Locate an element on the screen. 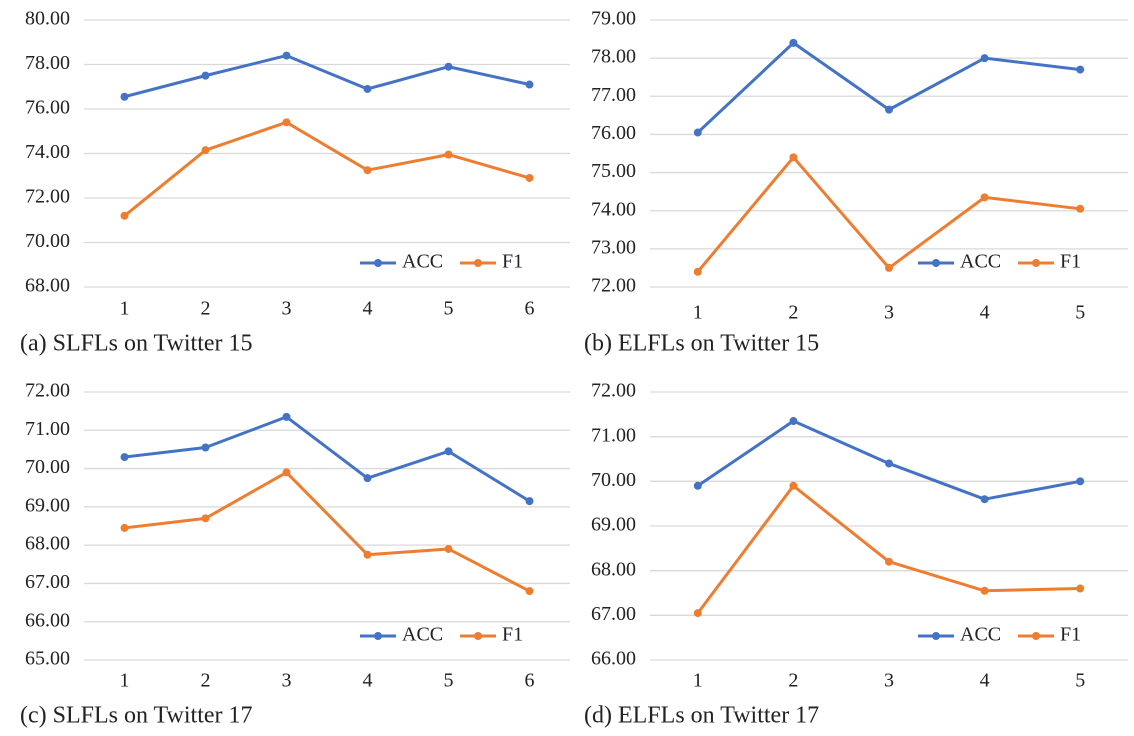 The height and width of the screenshot is (736, 1134). panel-caption: (b) ELFLs on Twitter 15 is located at coordinates (701, 344).